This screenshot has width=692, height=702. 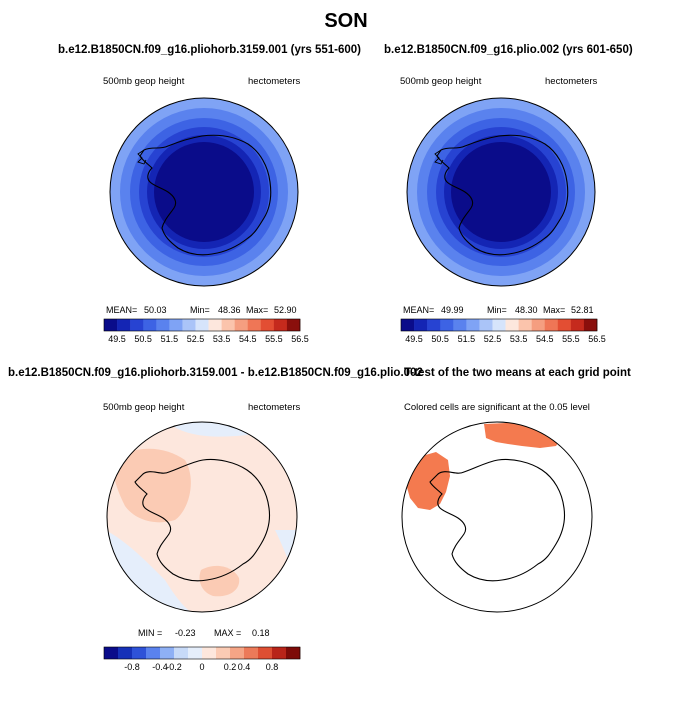 What do you see at coordinates (526, 310) in the screenshot?
I see `panel-2-min-value: 48.30` at bounding box center [526, 310].